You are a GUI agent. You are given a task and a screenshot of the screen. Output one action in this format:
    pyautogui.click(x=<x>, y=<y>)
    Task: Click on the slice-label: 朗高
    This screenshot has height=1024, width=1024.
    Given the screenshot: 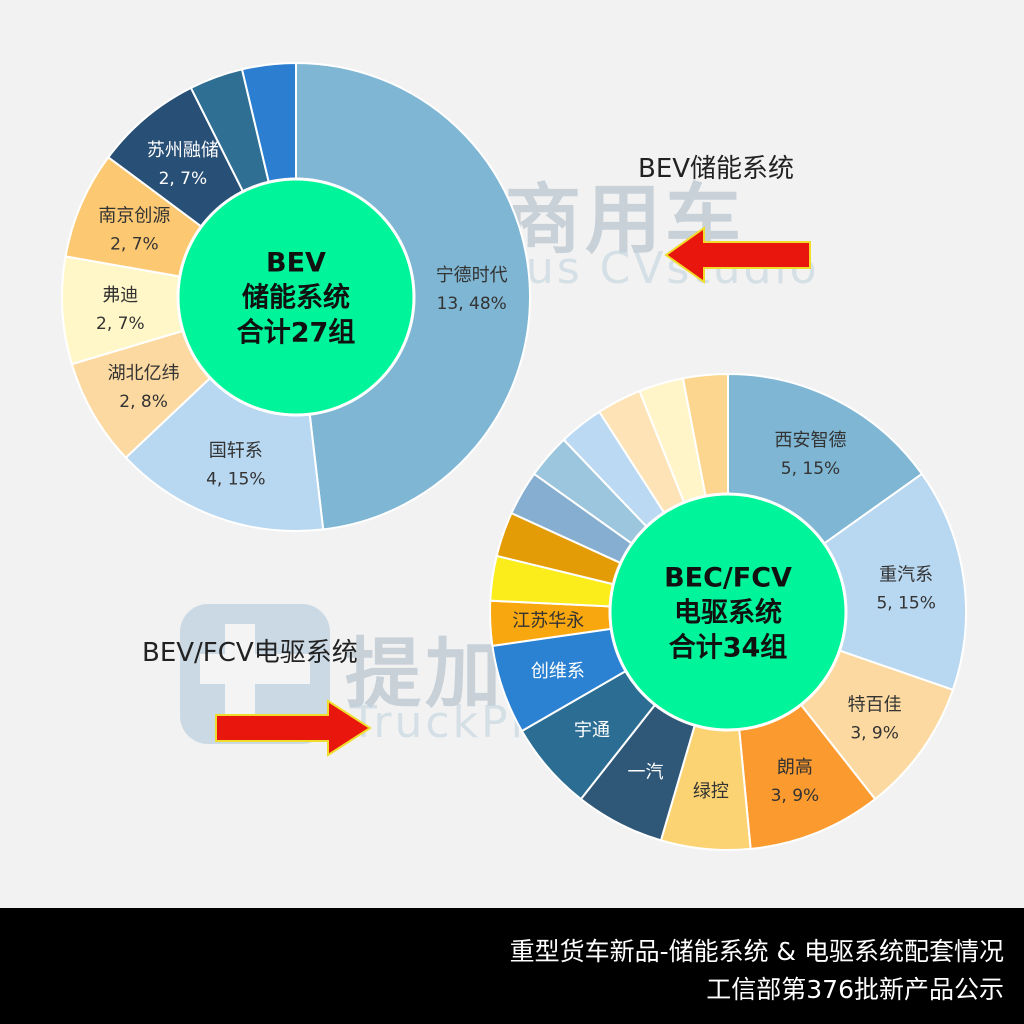 What is the action you would take?
    pyautogui.click(x=795, y=767)
    